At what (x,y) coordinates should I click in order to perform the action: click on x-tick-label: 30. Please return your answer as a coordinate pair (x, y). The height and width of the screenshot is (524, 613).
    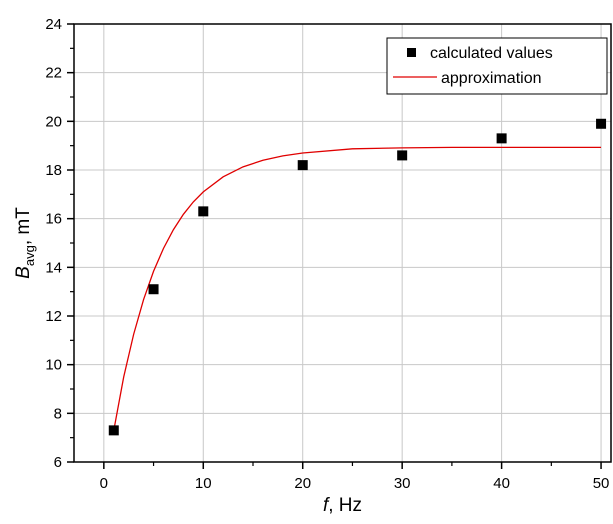
    Looking at the image, I should click on (402, 483).